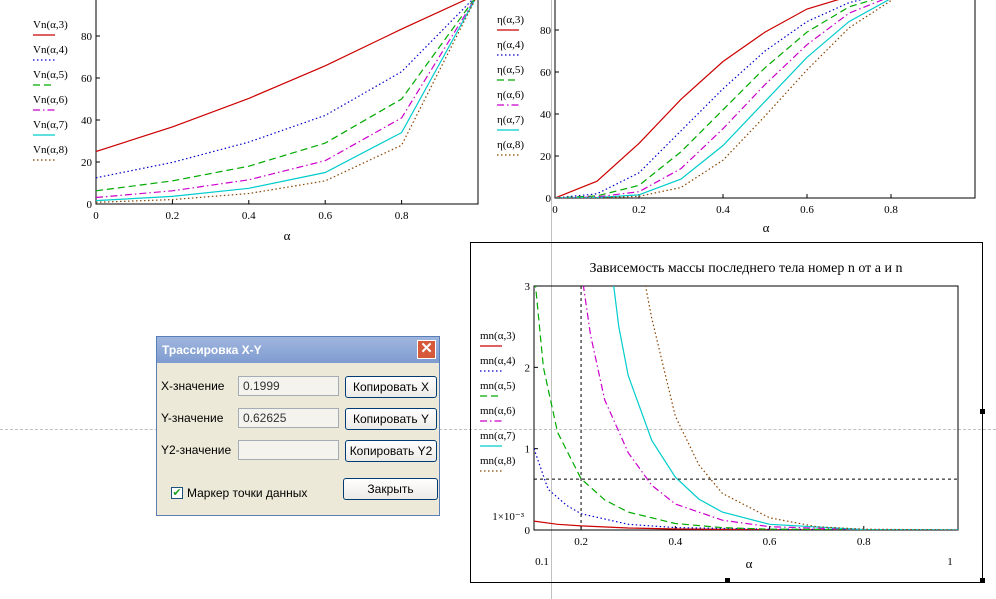 This screenshot has width=996, height=599. What do you see at coordinates (498, 336) in the screenshot?
I see `legend-label: mn(α,3)` at bounding box center [498, 336].